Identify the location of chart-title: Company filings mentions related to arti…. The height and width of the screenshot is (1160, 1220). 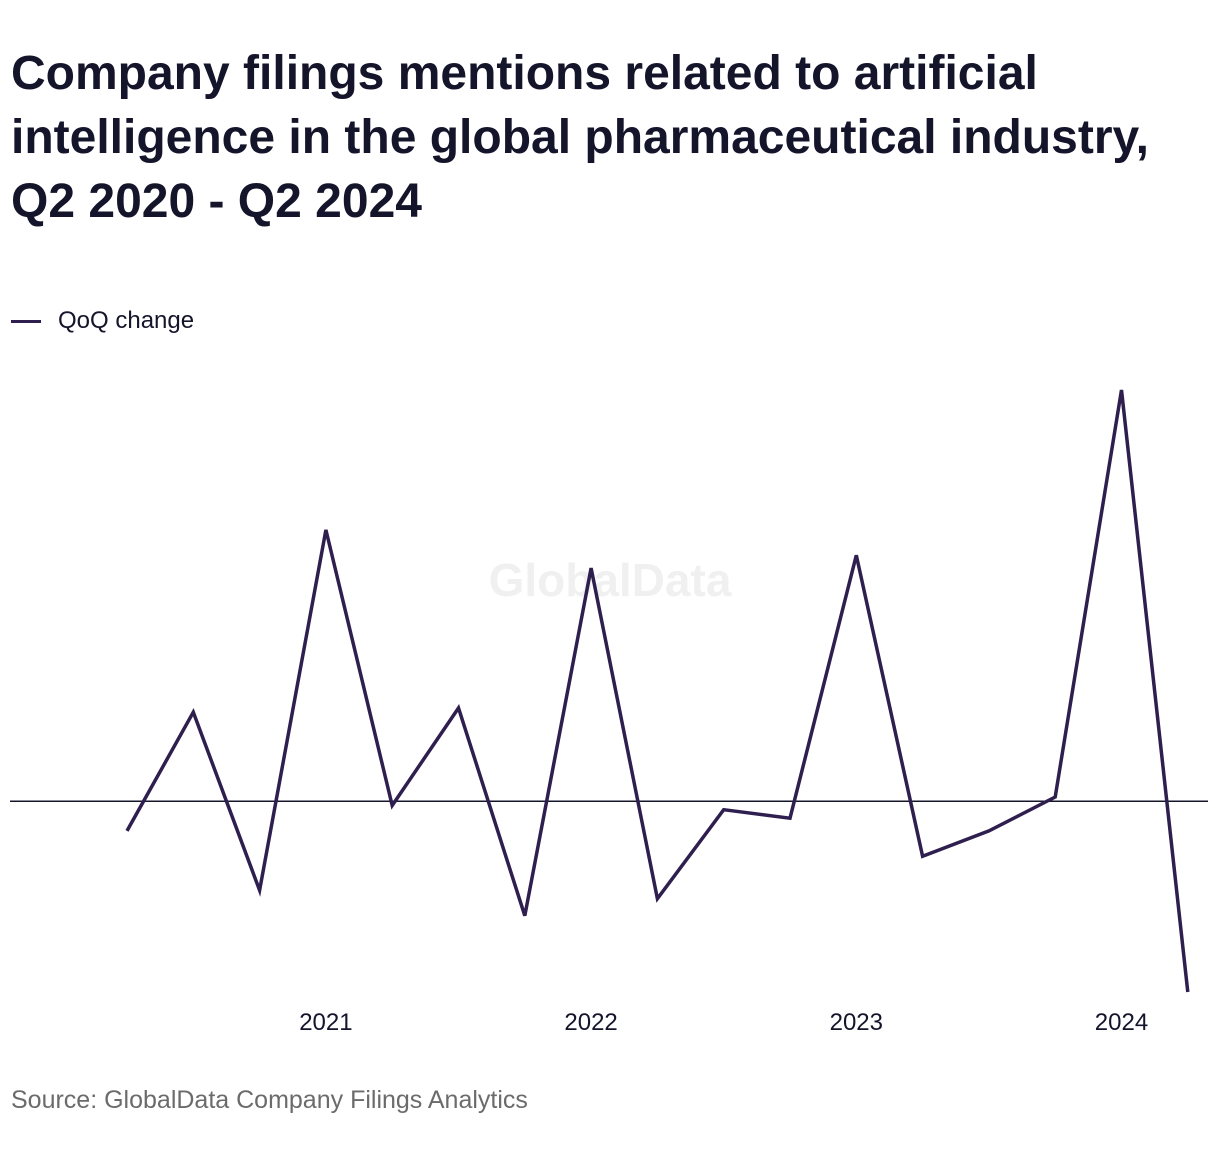
(580, 137).